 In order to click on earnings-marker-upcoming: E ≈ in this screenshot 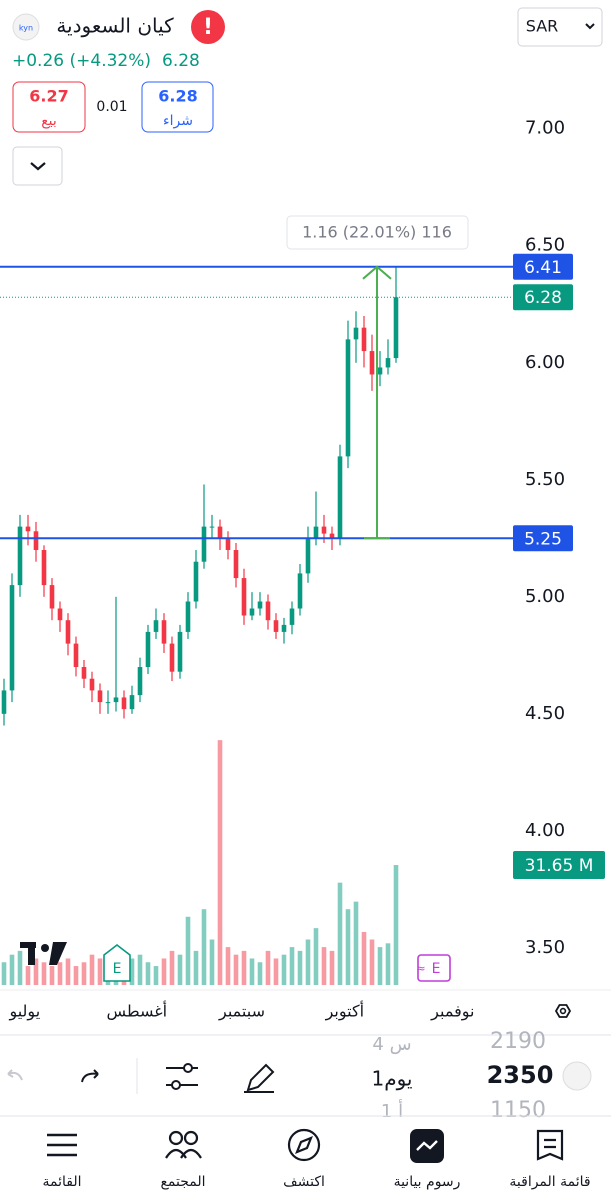, I will do `click(433, 968)`.